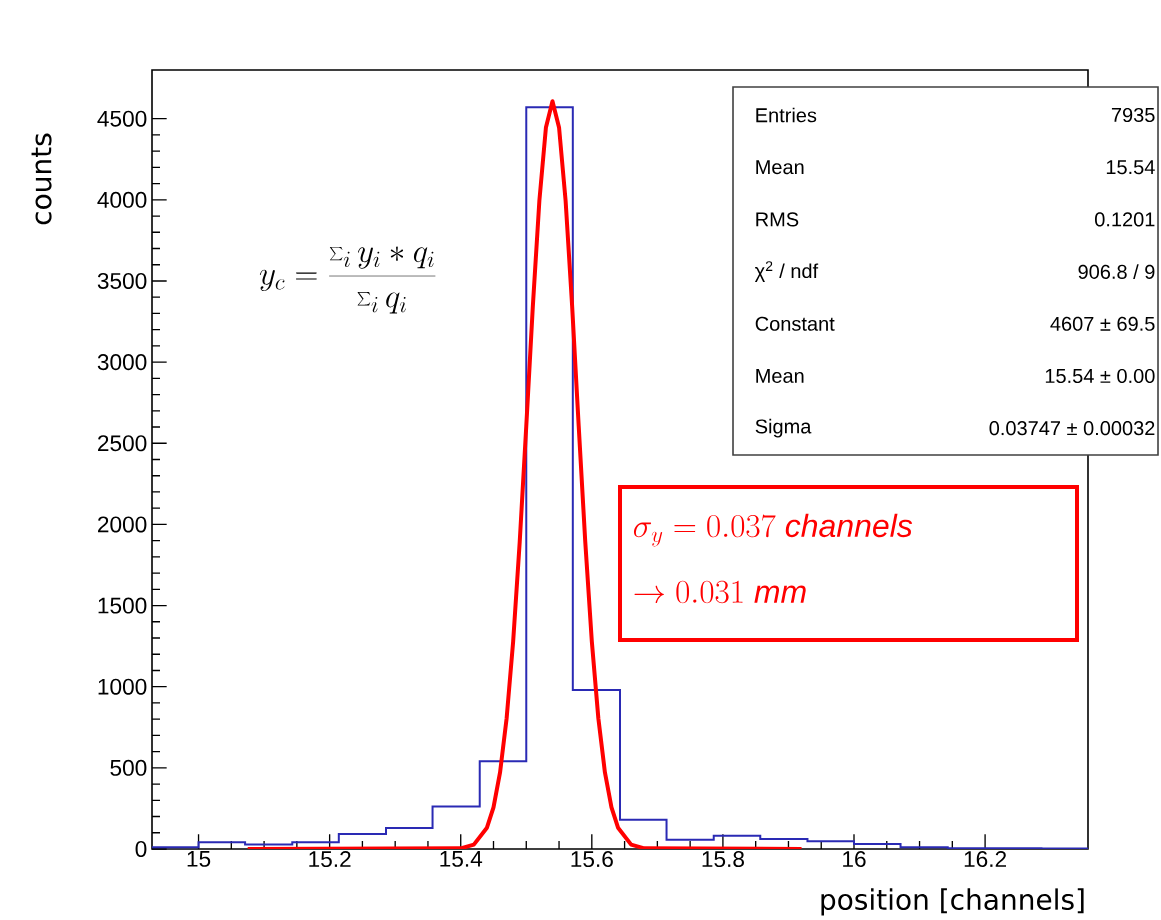 The width and height of the screenshot is (1161, 920). Describe the element at coordinates (122, 686) in the screenshot. I see `y-tick-label: 1000` at that location.